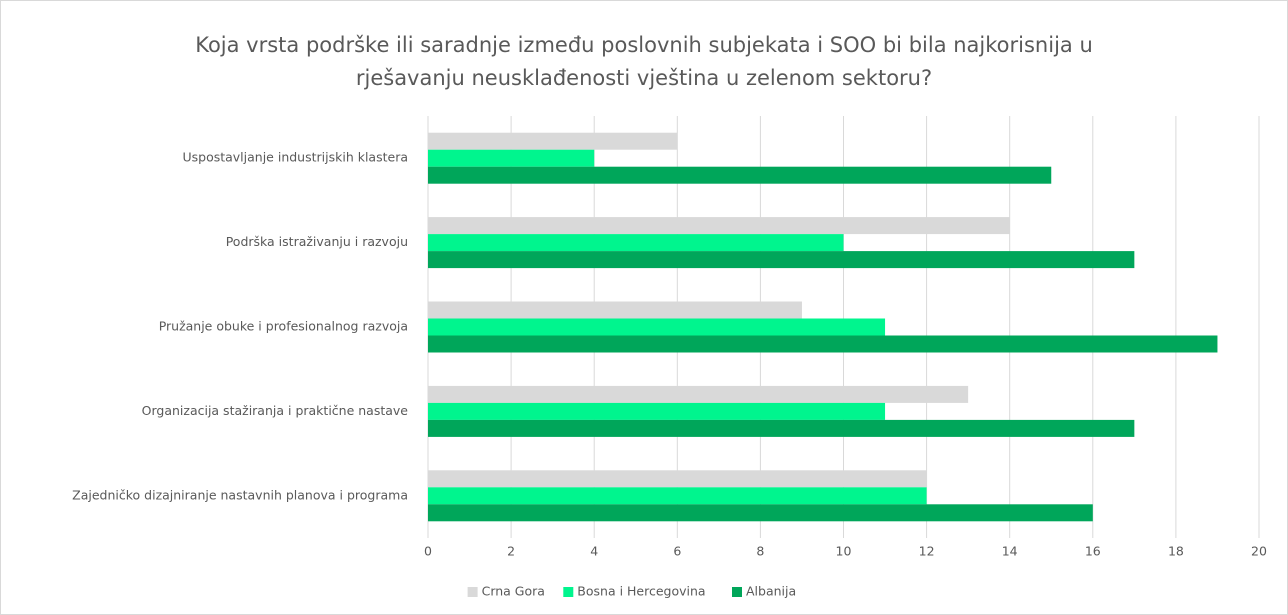  What do you see at coordinates (1093, 551) in the screenshot?
I see `x-tick-label: 16` at bounding box center [1093, 551].